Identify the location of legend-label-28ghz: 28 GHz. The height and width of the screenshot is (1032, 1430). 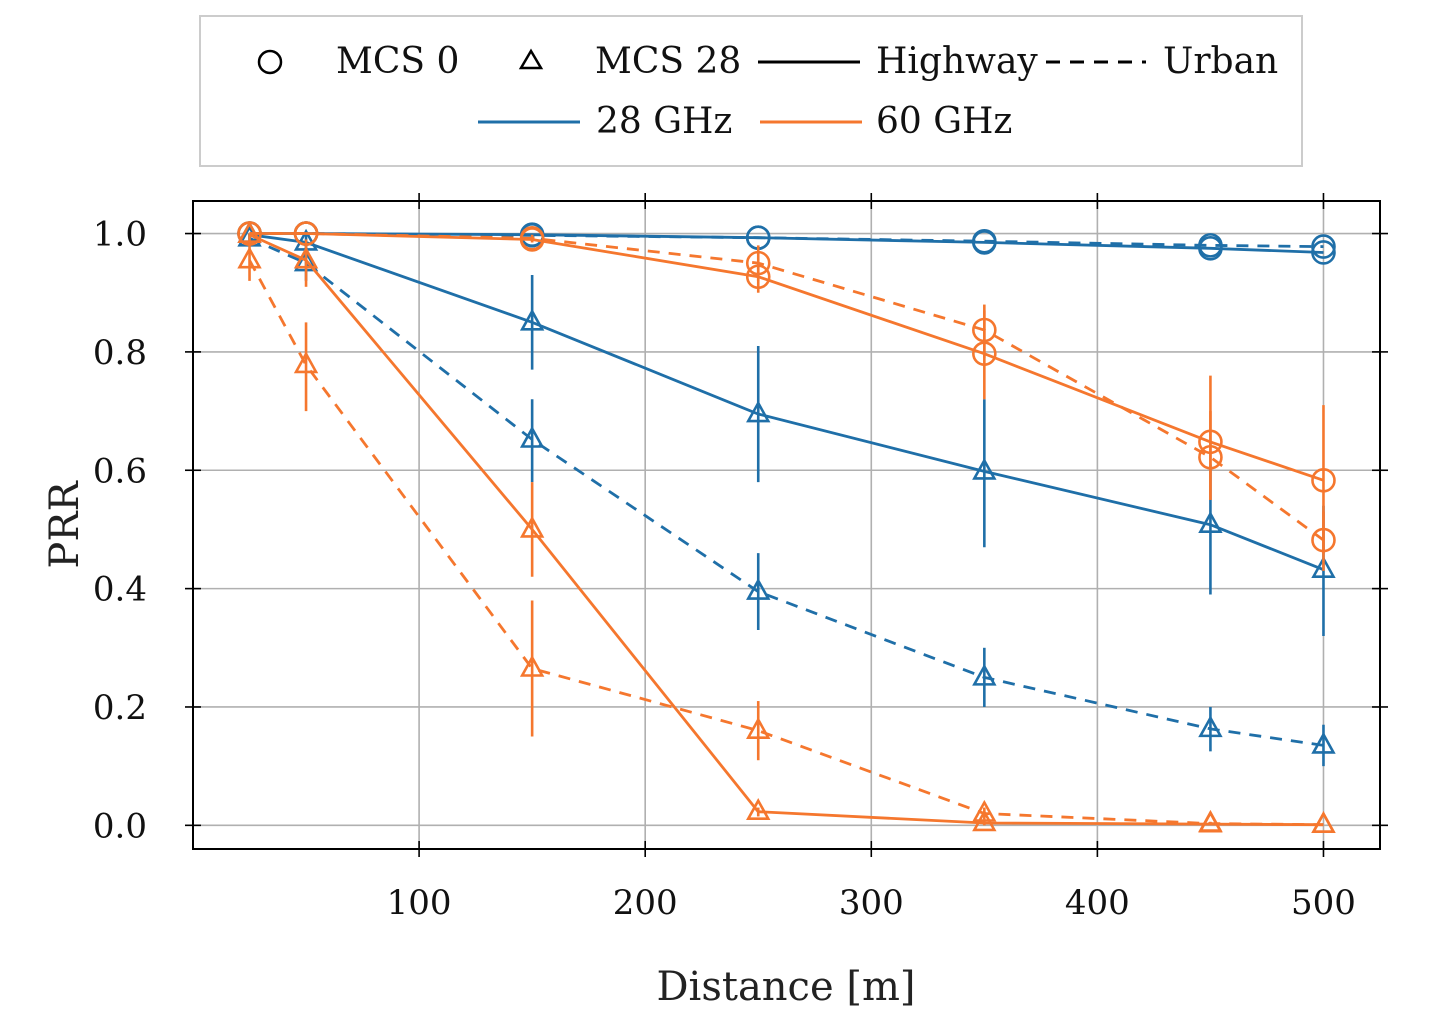
(664, 121).